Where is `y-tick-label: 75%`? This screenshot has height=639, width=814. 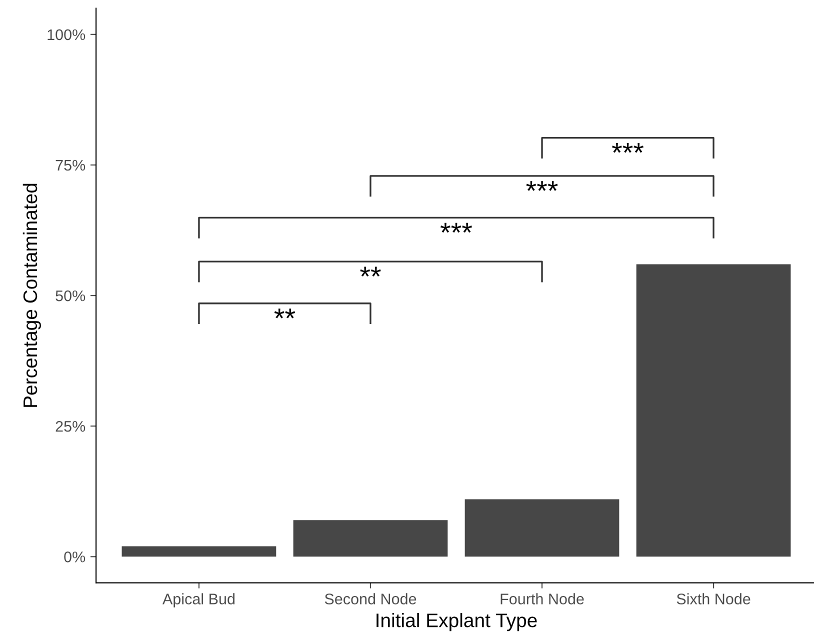
y-tick-label: 75% is located at coordinates (71, 165).